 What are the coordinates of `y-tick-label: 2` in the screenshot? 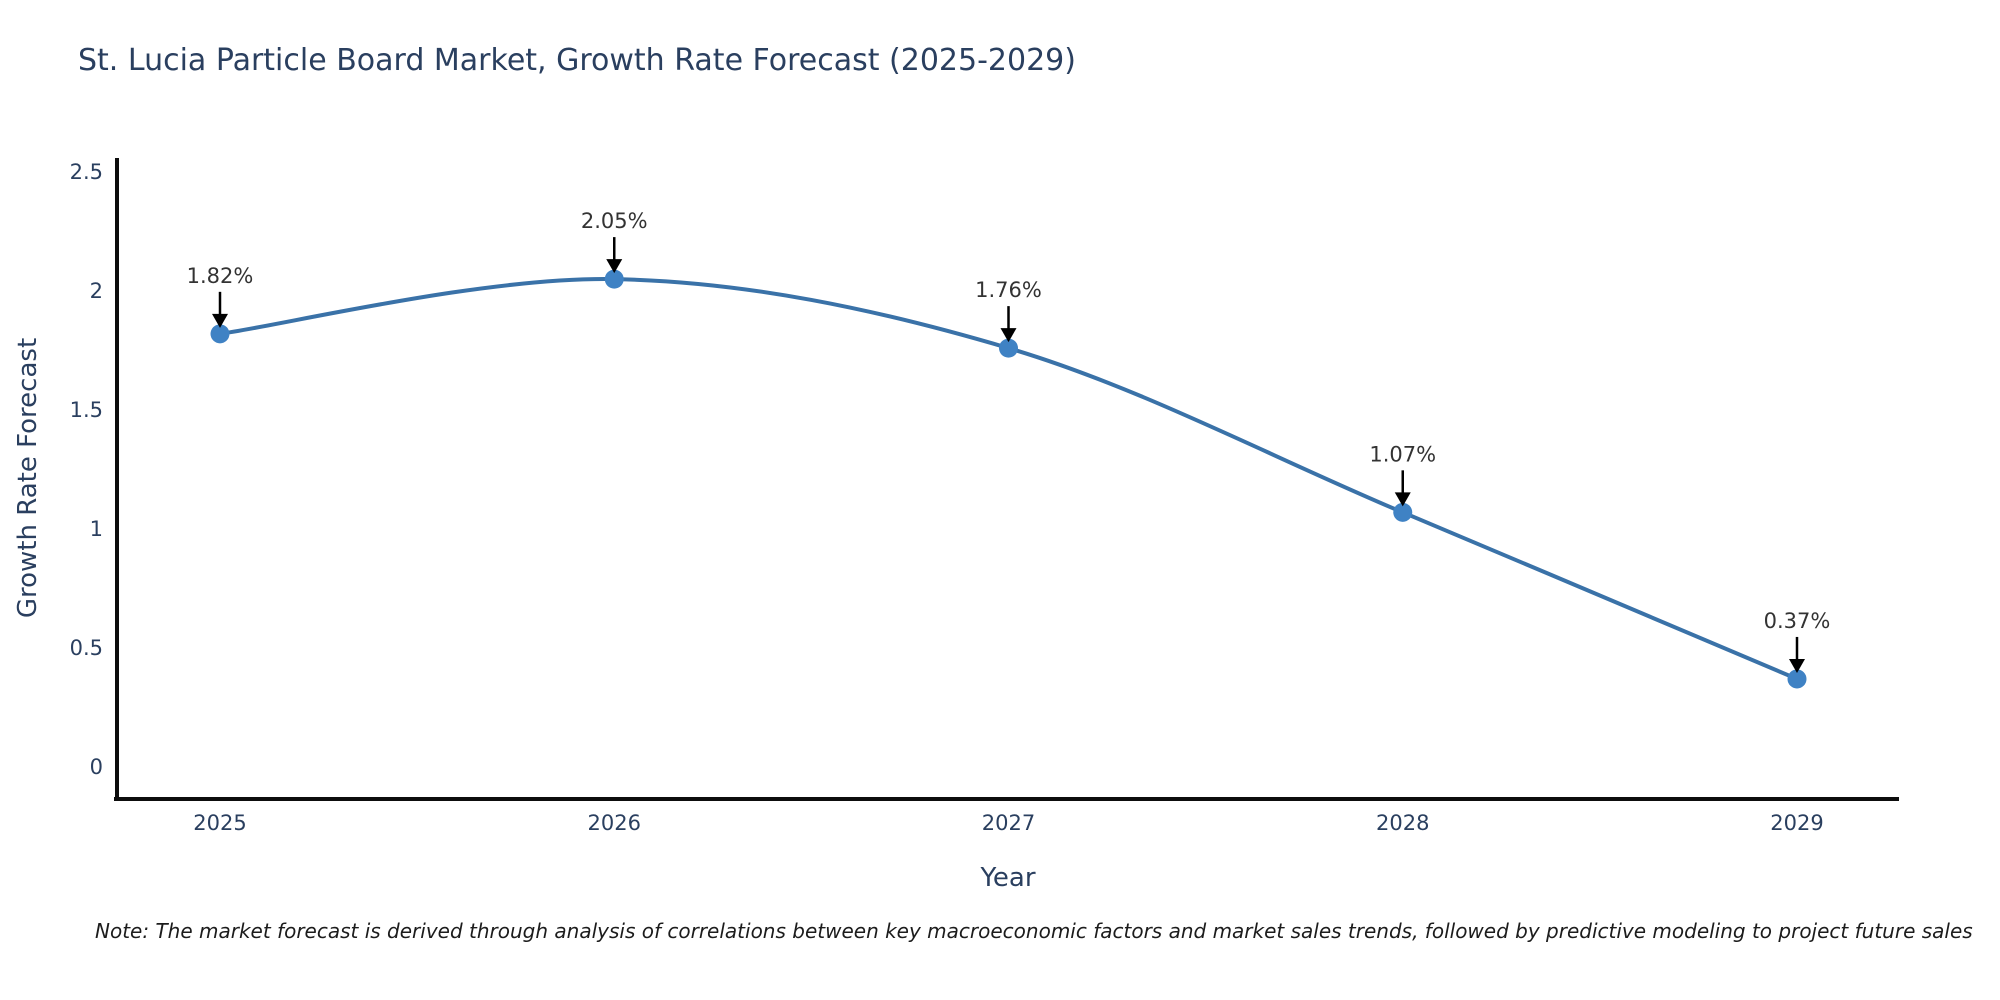 It's located at (96, 291).